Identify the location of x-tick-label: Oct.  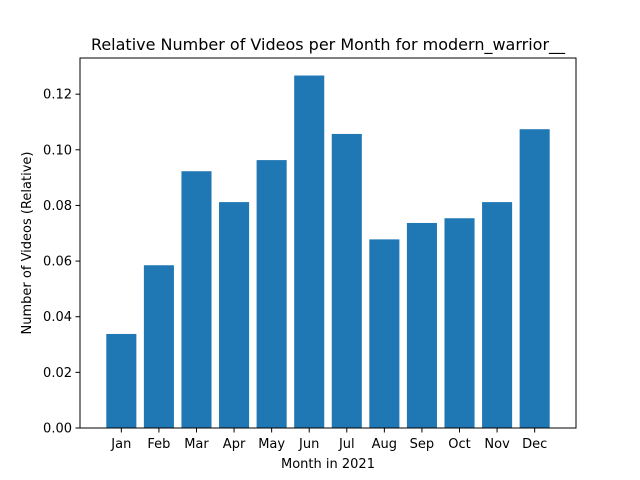
(459, 444).